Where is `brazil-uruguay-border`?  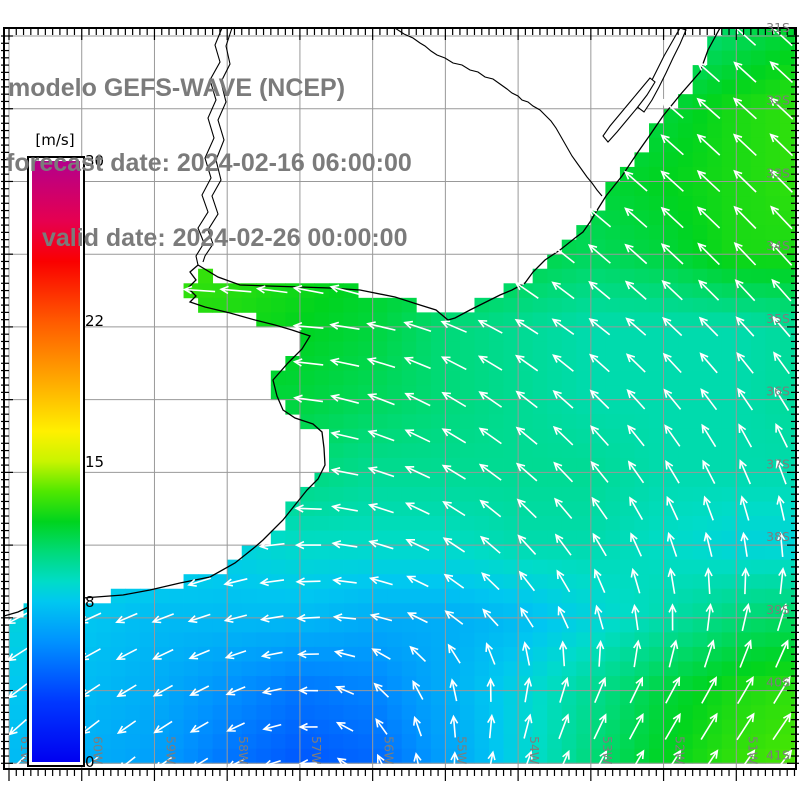
brazil-uruguay-border is located at coordinates (498, 112).